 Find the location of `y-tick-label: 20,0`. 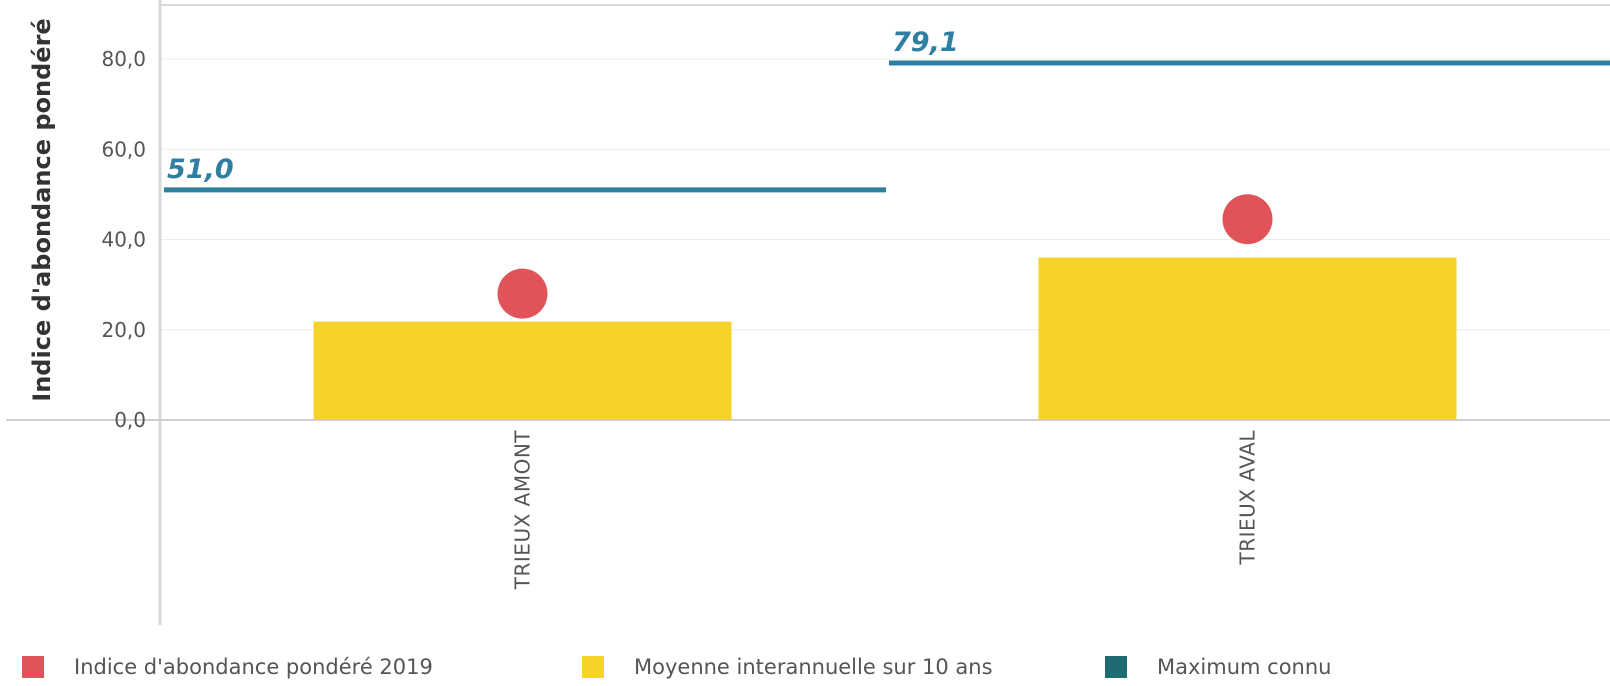

y-tick-label: 20,0 is located at coordinates (123, 330).